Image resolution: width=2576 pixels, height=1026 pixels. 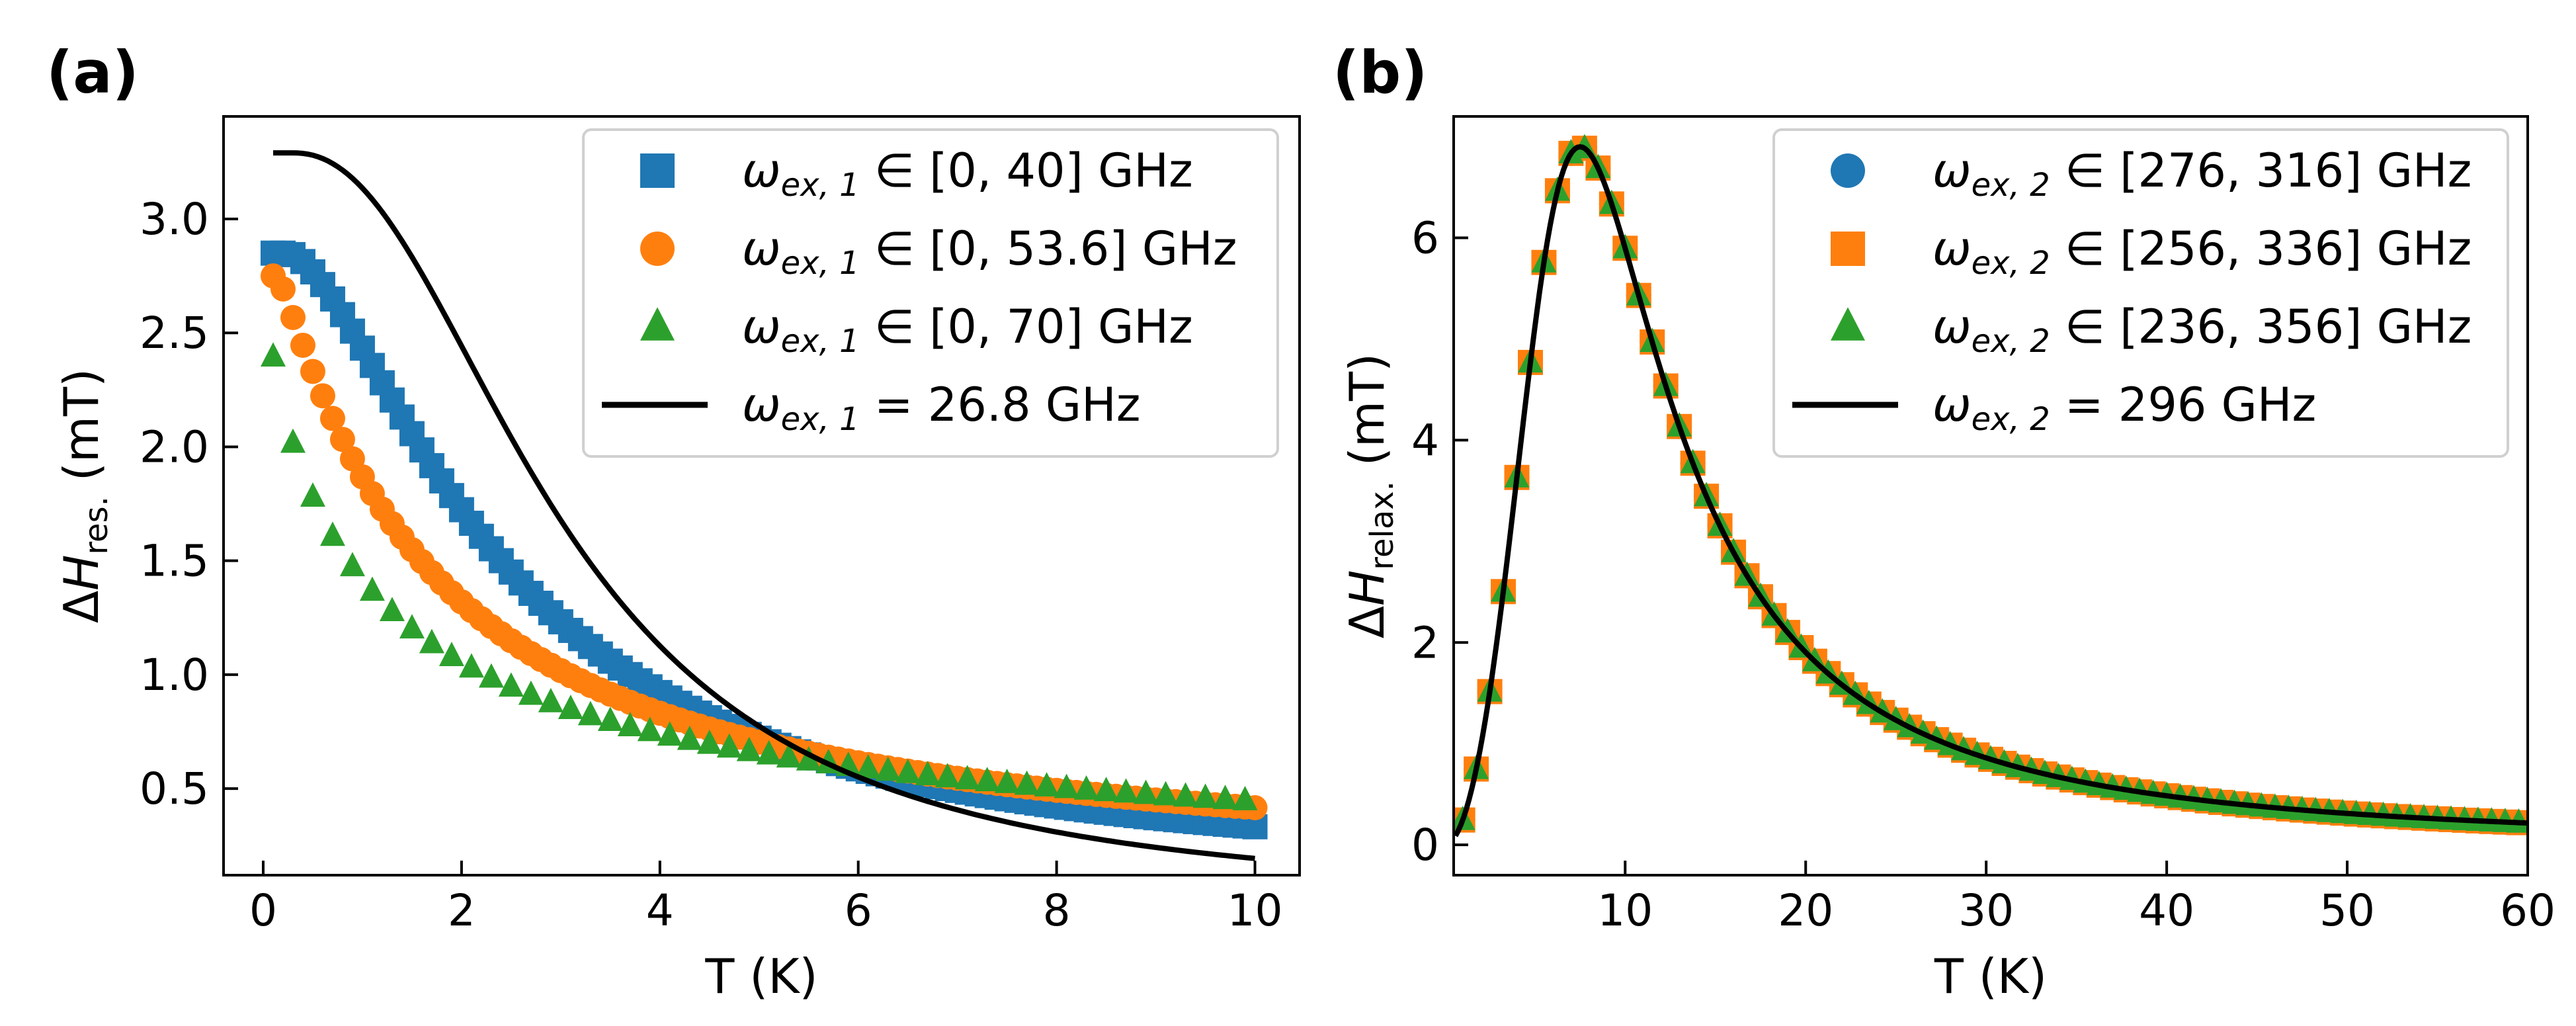 I want to click on x-tick-label: 2, so click(x=462, y=911).